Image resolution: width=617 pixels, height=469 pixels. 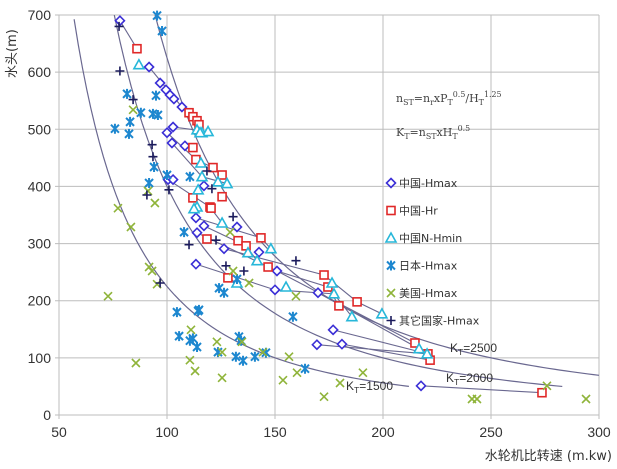 I want to click on kt-curve-label: KT​=2000, so click(x=469, y=379).